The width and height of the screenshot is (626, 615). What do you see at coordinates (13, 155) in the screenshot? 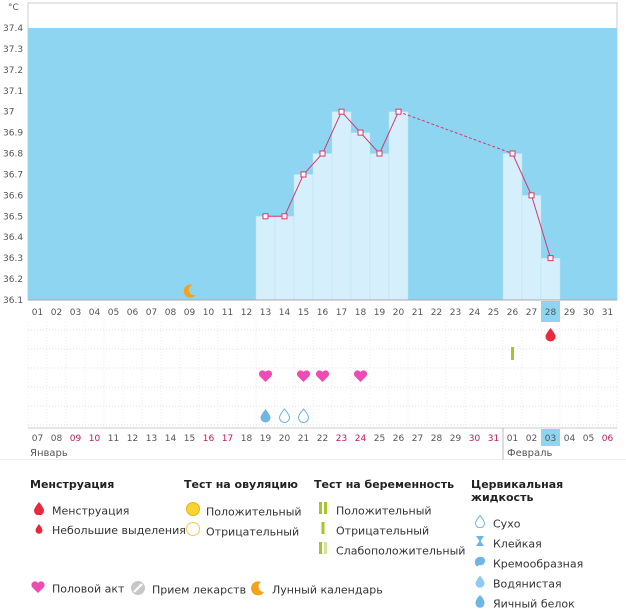
I see `y-tick-label: 36.8` at bounding box center [13, 155].